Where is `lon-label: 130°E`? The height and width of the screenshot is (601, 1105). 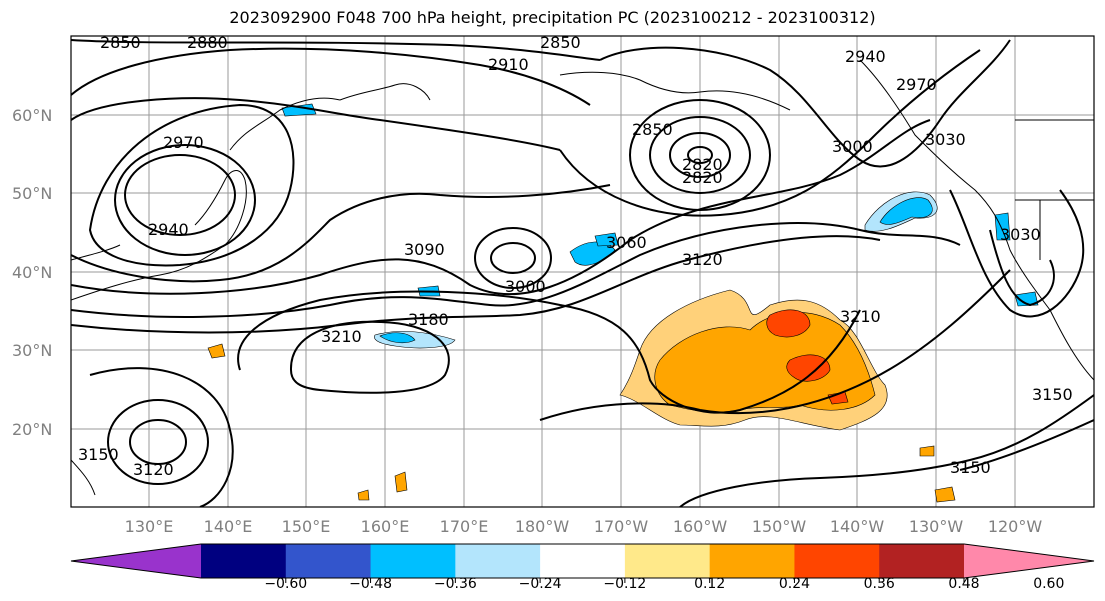
lon-label: 130°E is located at coordinates (149, 526).